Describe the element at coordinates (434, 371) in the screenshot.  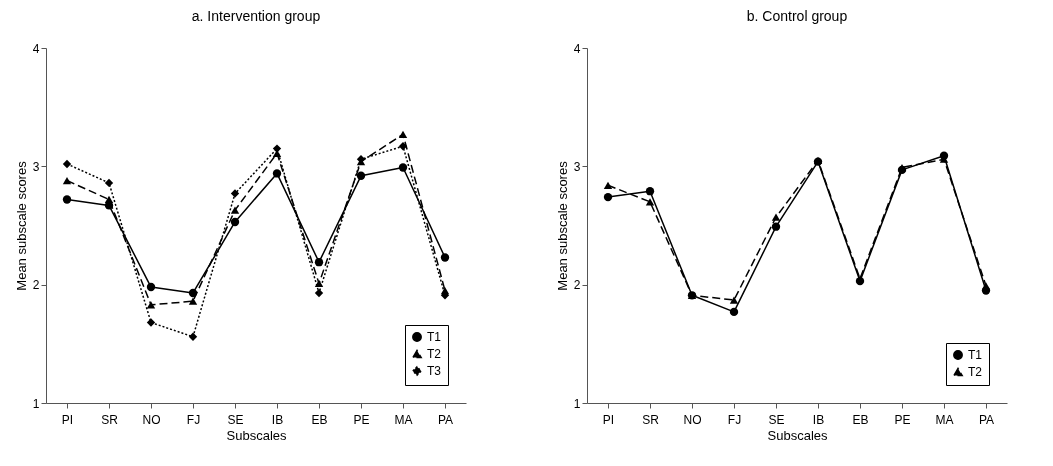
I see `legend-label: T3` at that location.